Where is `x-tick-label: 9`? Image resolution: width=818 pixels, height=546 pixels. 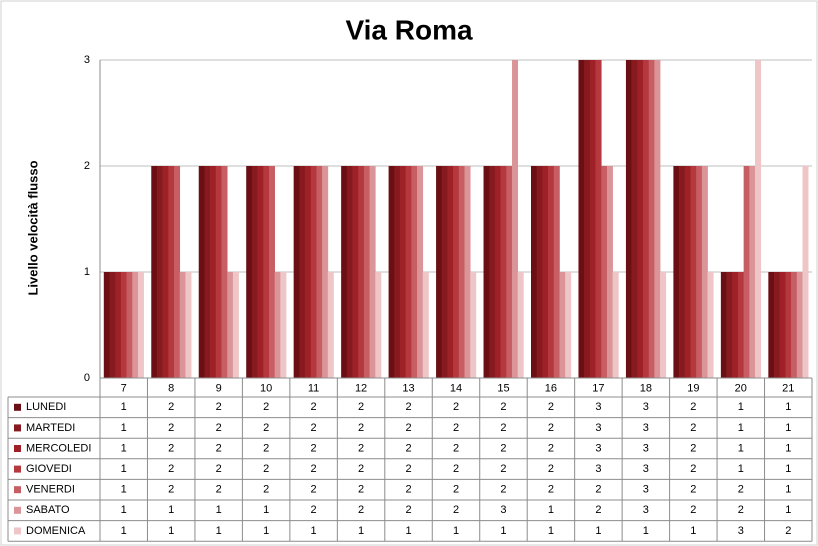
x-tick-label: 9 is located at coordinates (219, 388).